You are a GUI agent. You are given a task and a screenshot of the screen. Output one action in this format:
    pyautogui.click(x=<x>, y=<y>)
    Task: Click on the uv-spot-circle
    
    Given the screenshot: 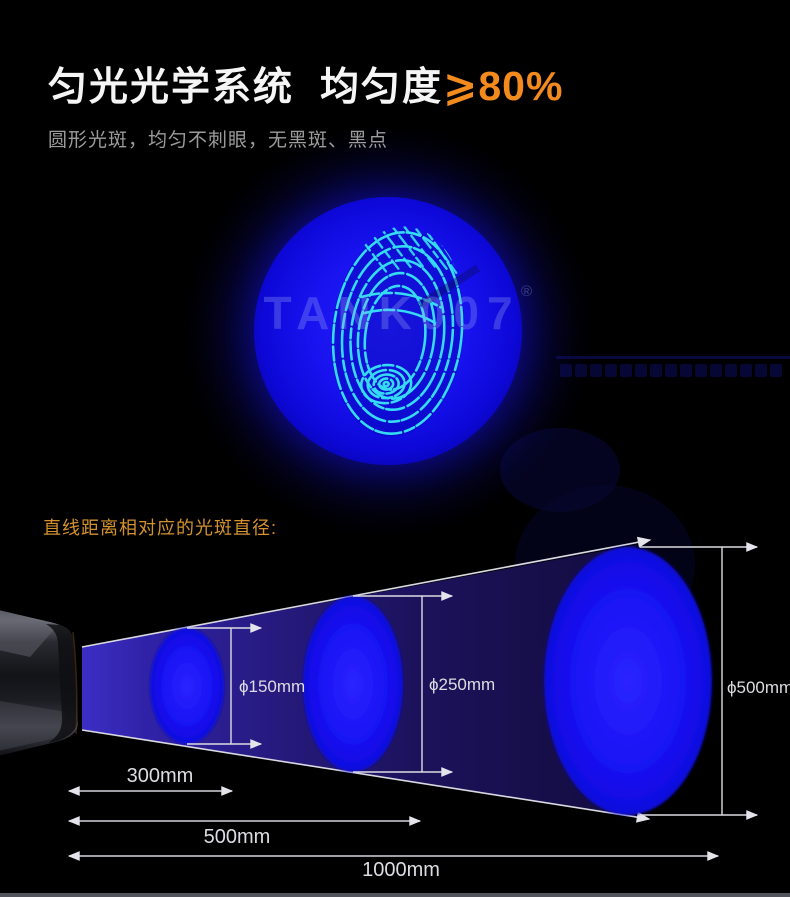 What is the action you would take?
    pyautogui.click(x=388, y=331)
    